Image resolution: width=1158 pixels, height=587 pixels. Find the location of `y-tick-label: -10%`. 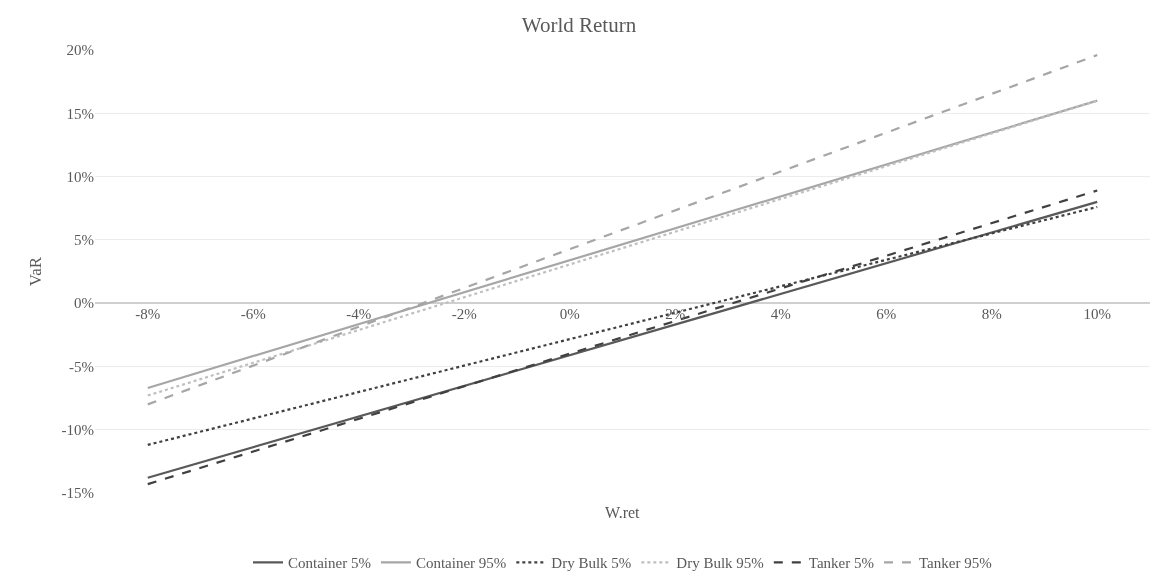

y-tick-label: -10% is located at coordinates (77, 429).